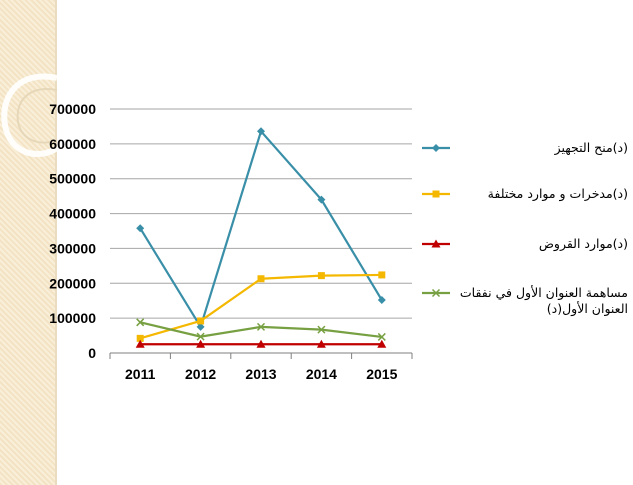 The image size is (633, 485). What do you see at coordinates (583, 243) in the screenshot?
I see `legend-label: (د)موارد القروض` at bounding box center [583, 243].